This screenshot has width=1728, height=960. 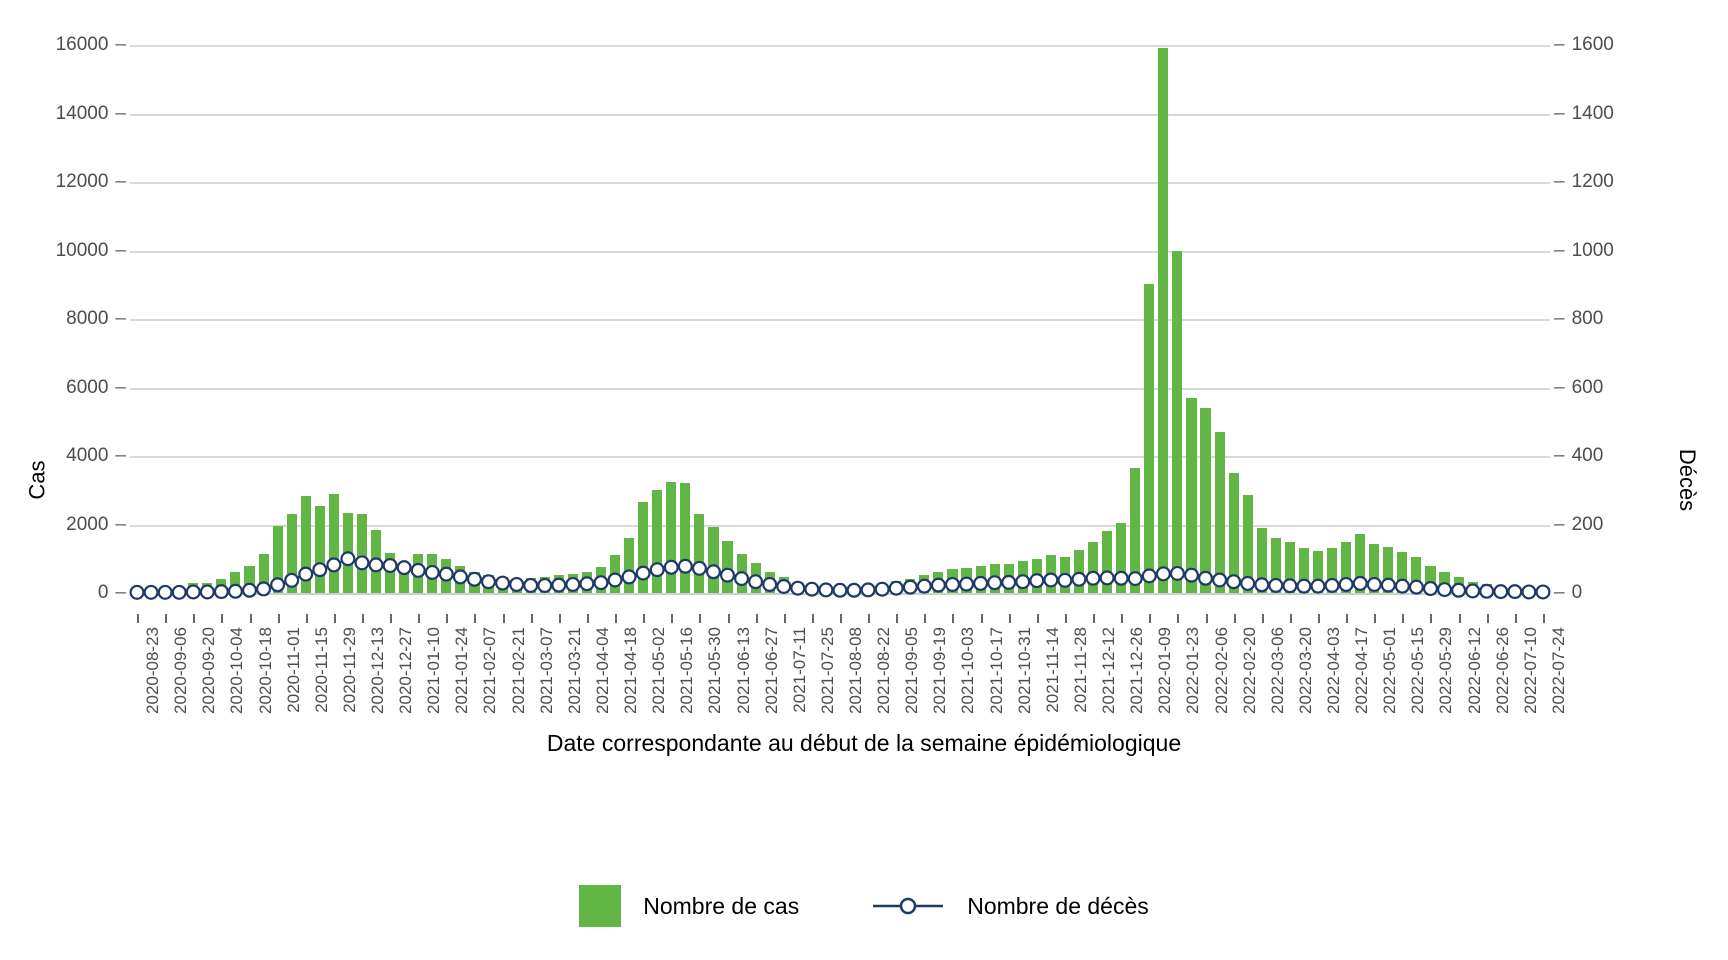 What do you see at coordinates (1402, 586) in the screenshot?
I see `deaths-marker: 2022-05-15: 20` at bounding box center [1402, 586].